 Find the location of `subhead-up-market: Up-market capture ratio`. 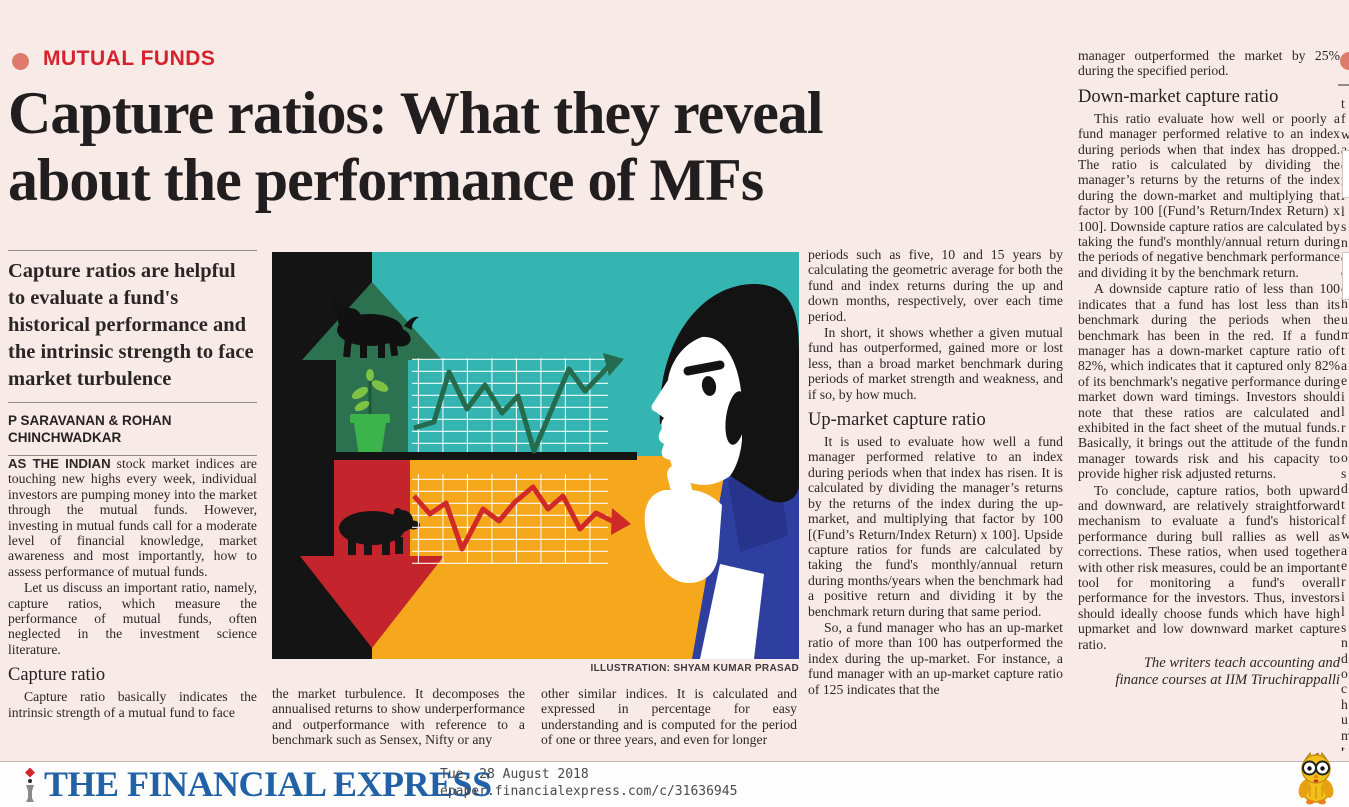

subhead-up-market: Up-market capture ratio is located at coordinates (897, 420).